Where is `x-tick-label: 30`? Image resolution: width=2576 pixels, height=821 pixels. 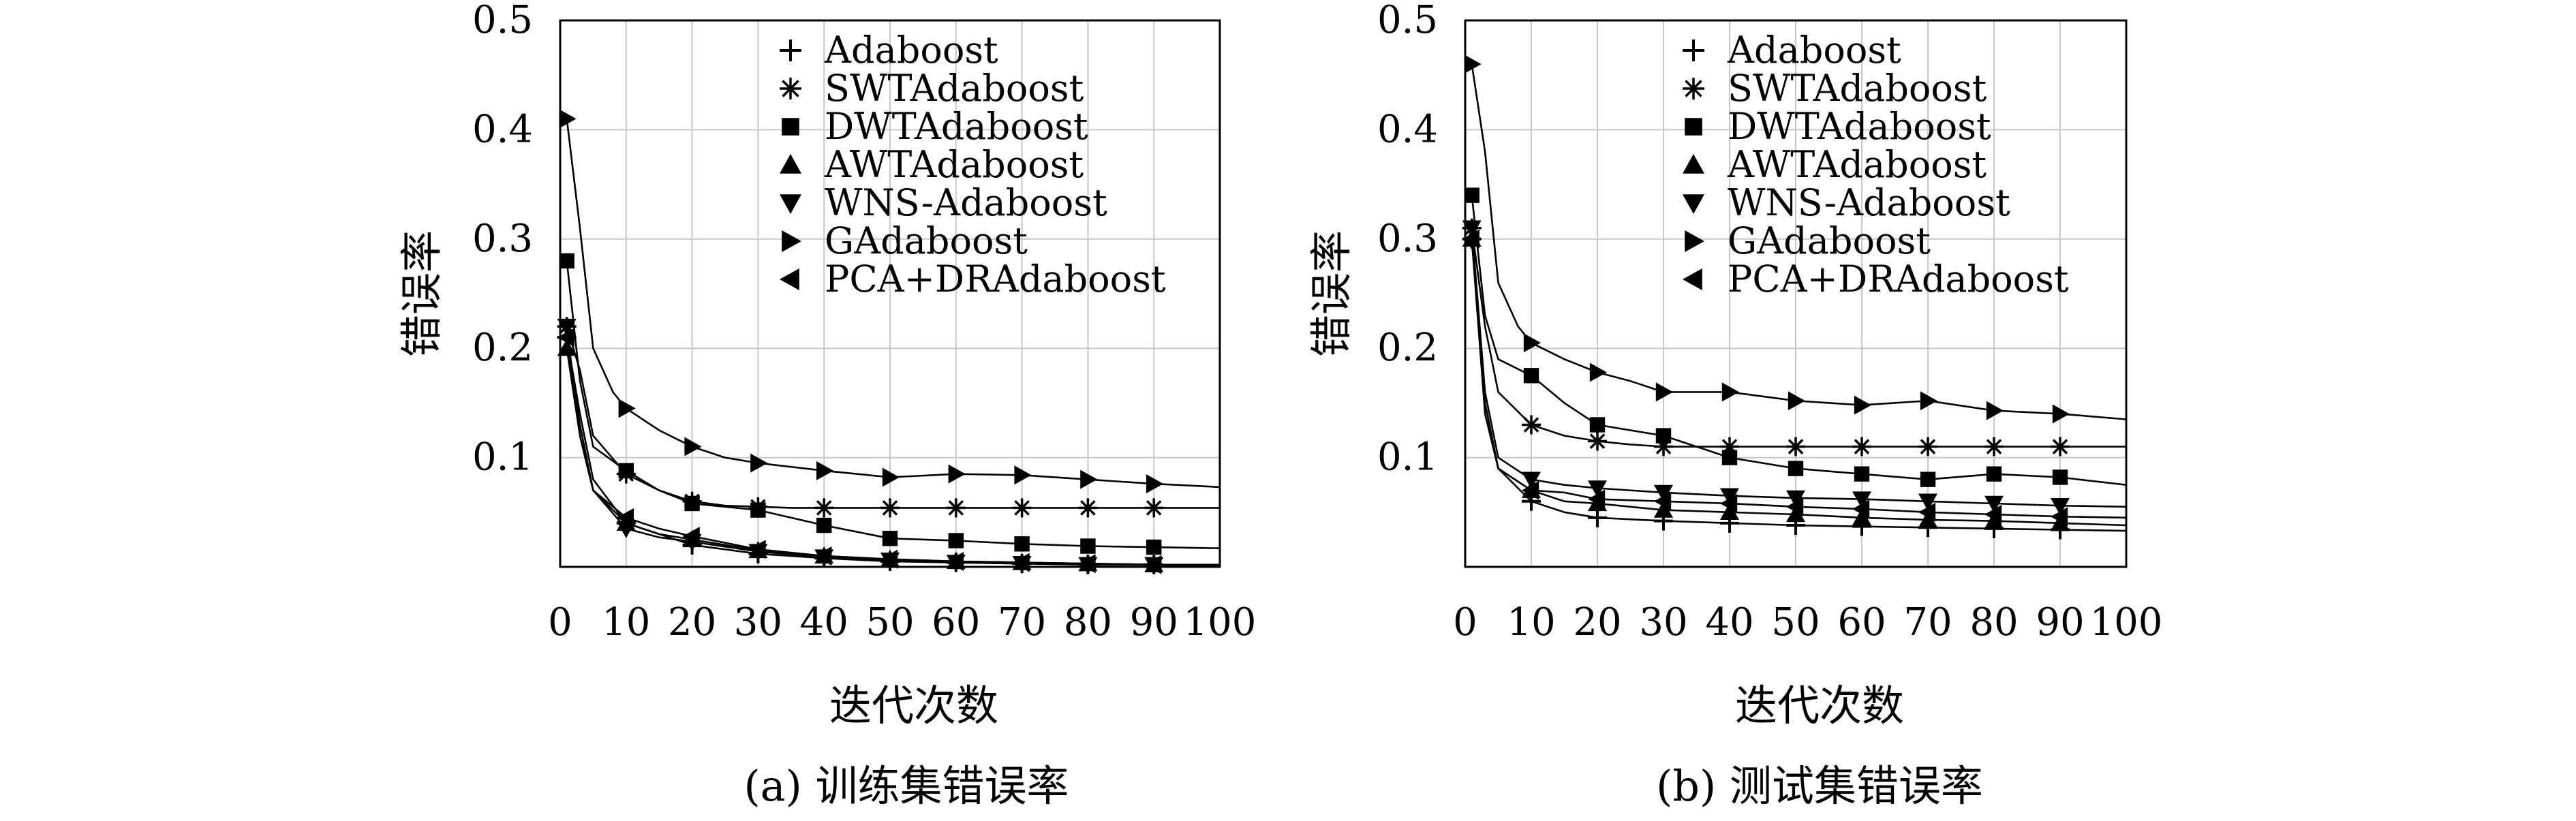 x-tick-label: 30 is located at coordinates (758, 623).